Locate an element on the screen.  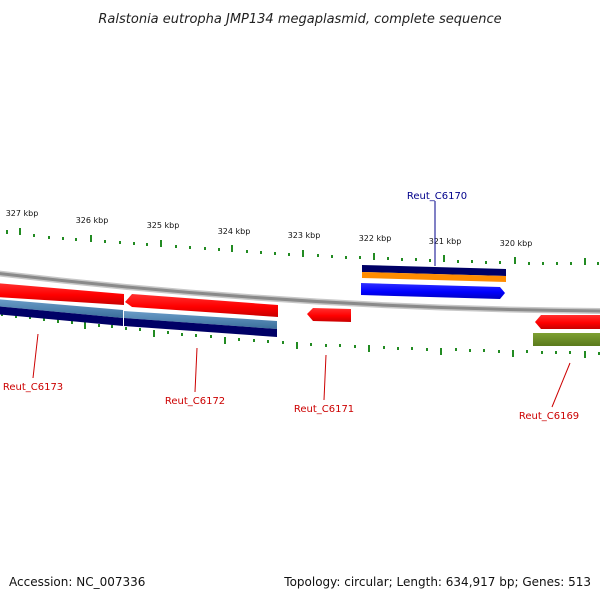
gene-c6169-label-line is located at coordinates (561, 385).